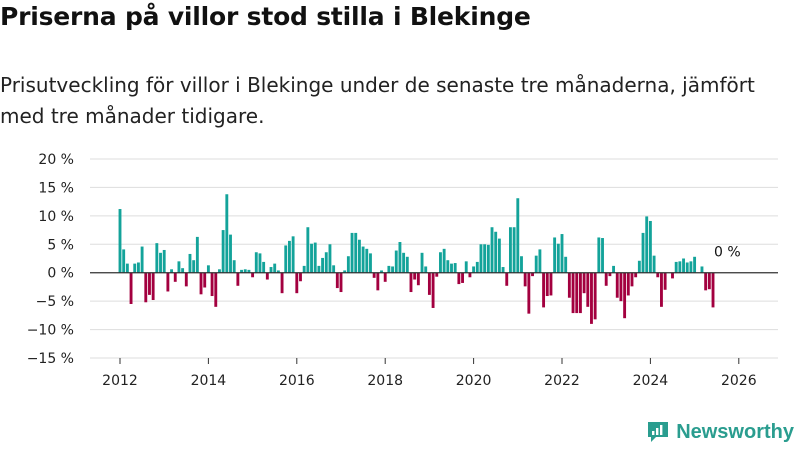  I want to click on x-tick-label: 2016, so click(297, 381).